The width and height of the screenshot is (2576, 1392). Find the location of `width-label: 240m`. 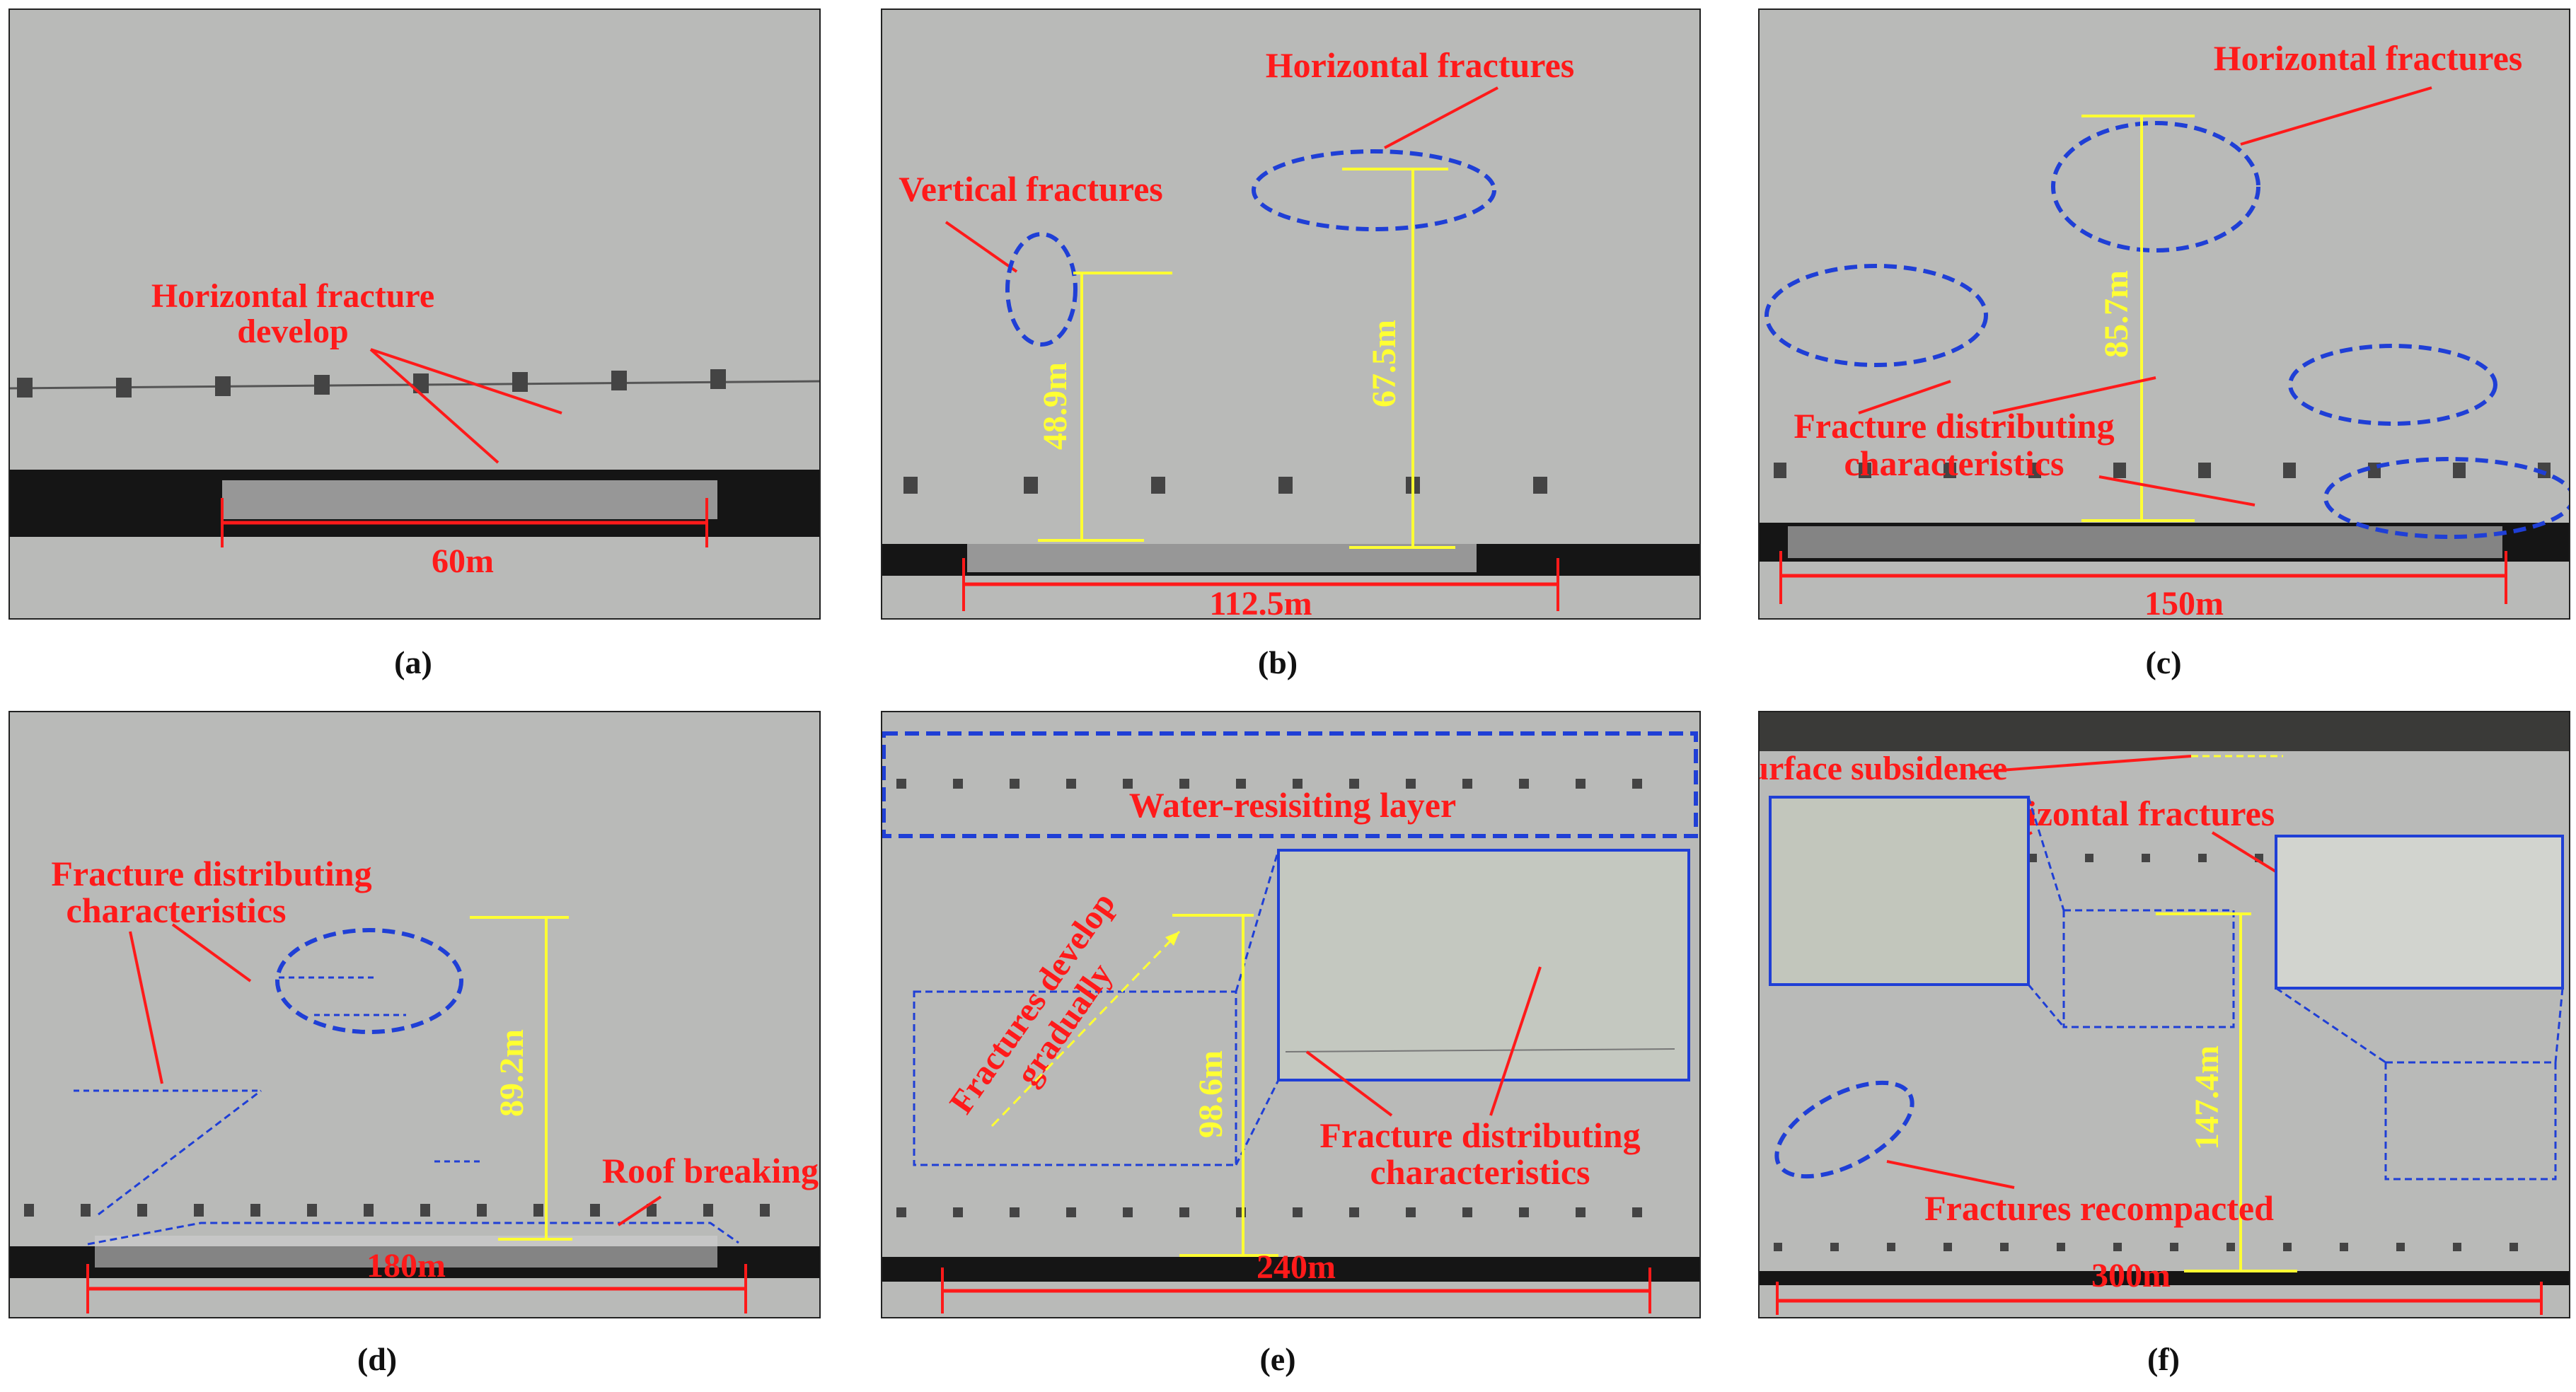

width-label: 240m is located at coordinates (1296, 1267).